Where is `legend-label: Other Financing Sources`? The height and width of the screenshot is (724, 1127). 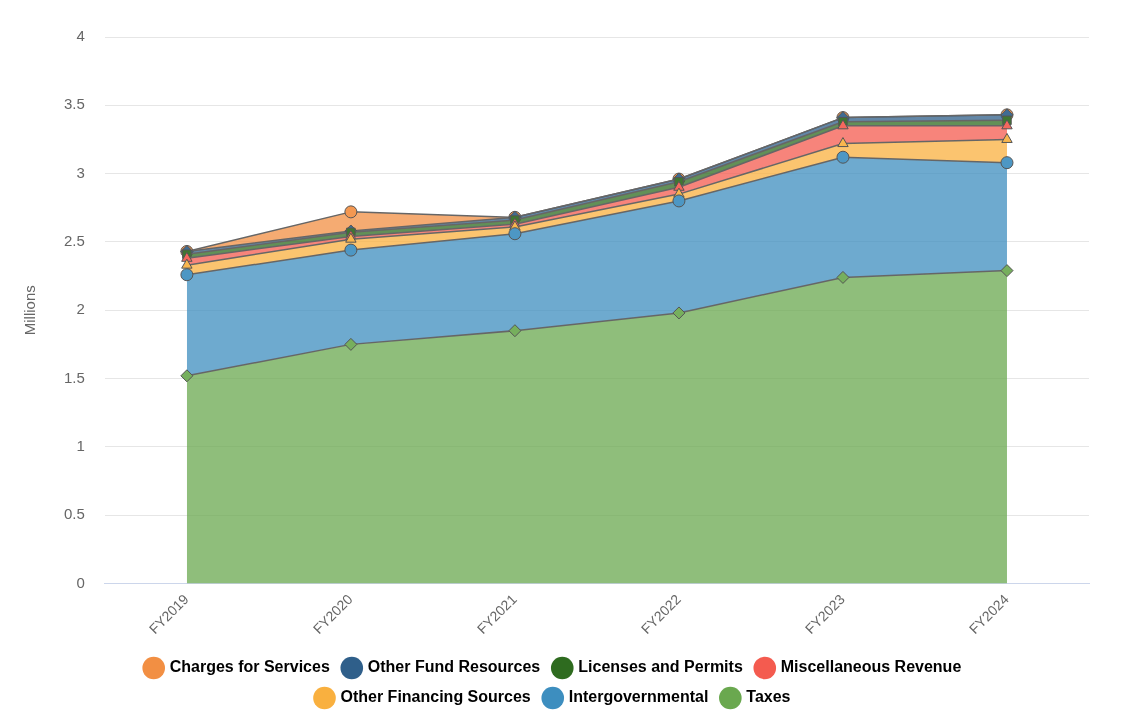 legend-label: Other Financing Sources is located at coordinates (435, 697).